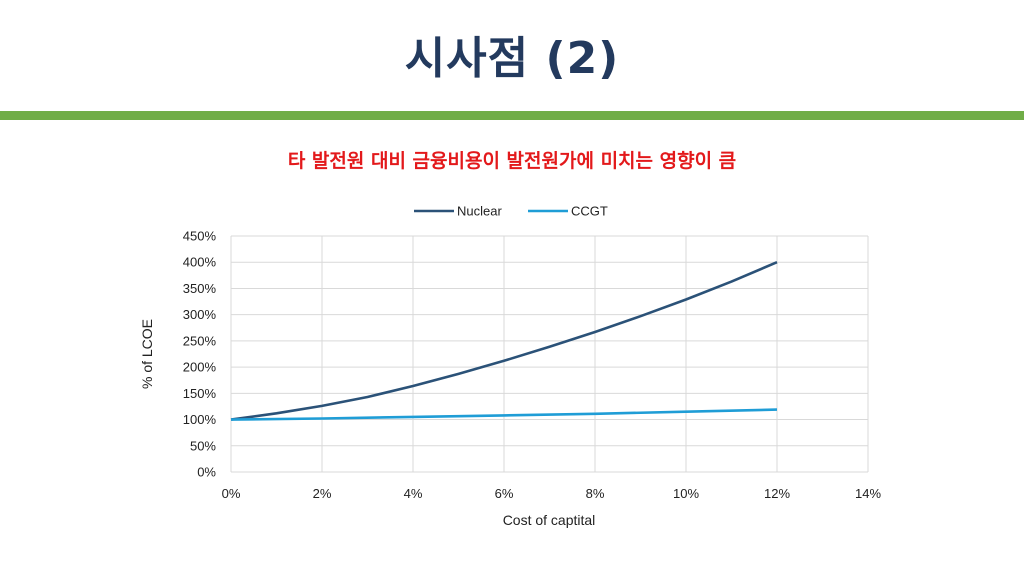 The image size is (1024, 576). What do you see at coordinates (511, 211) in the screenshot?
I see `chart-legend: Nuclear CCGT` at bounding box center [511, 211].